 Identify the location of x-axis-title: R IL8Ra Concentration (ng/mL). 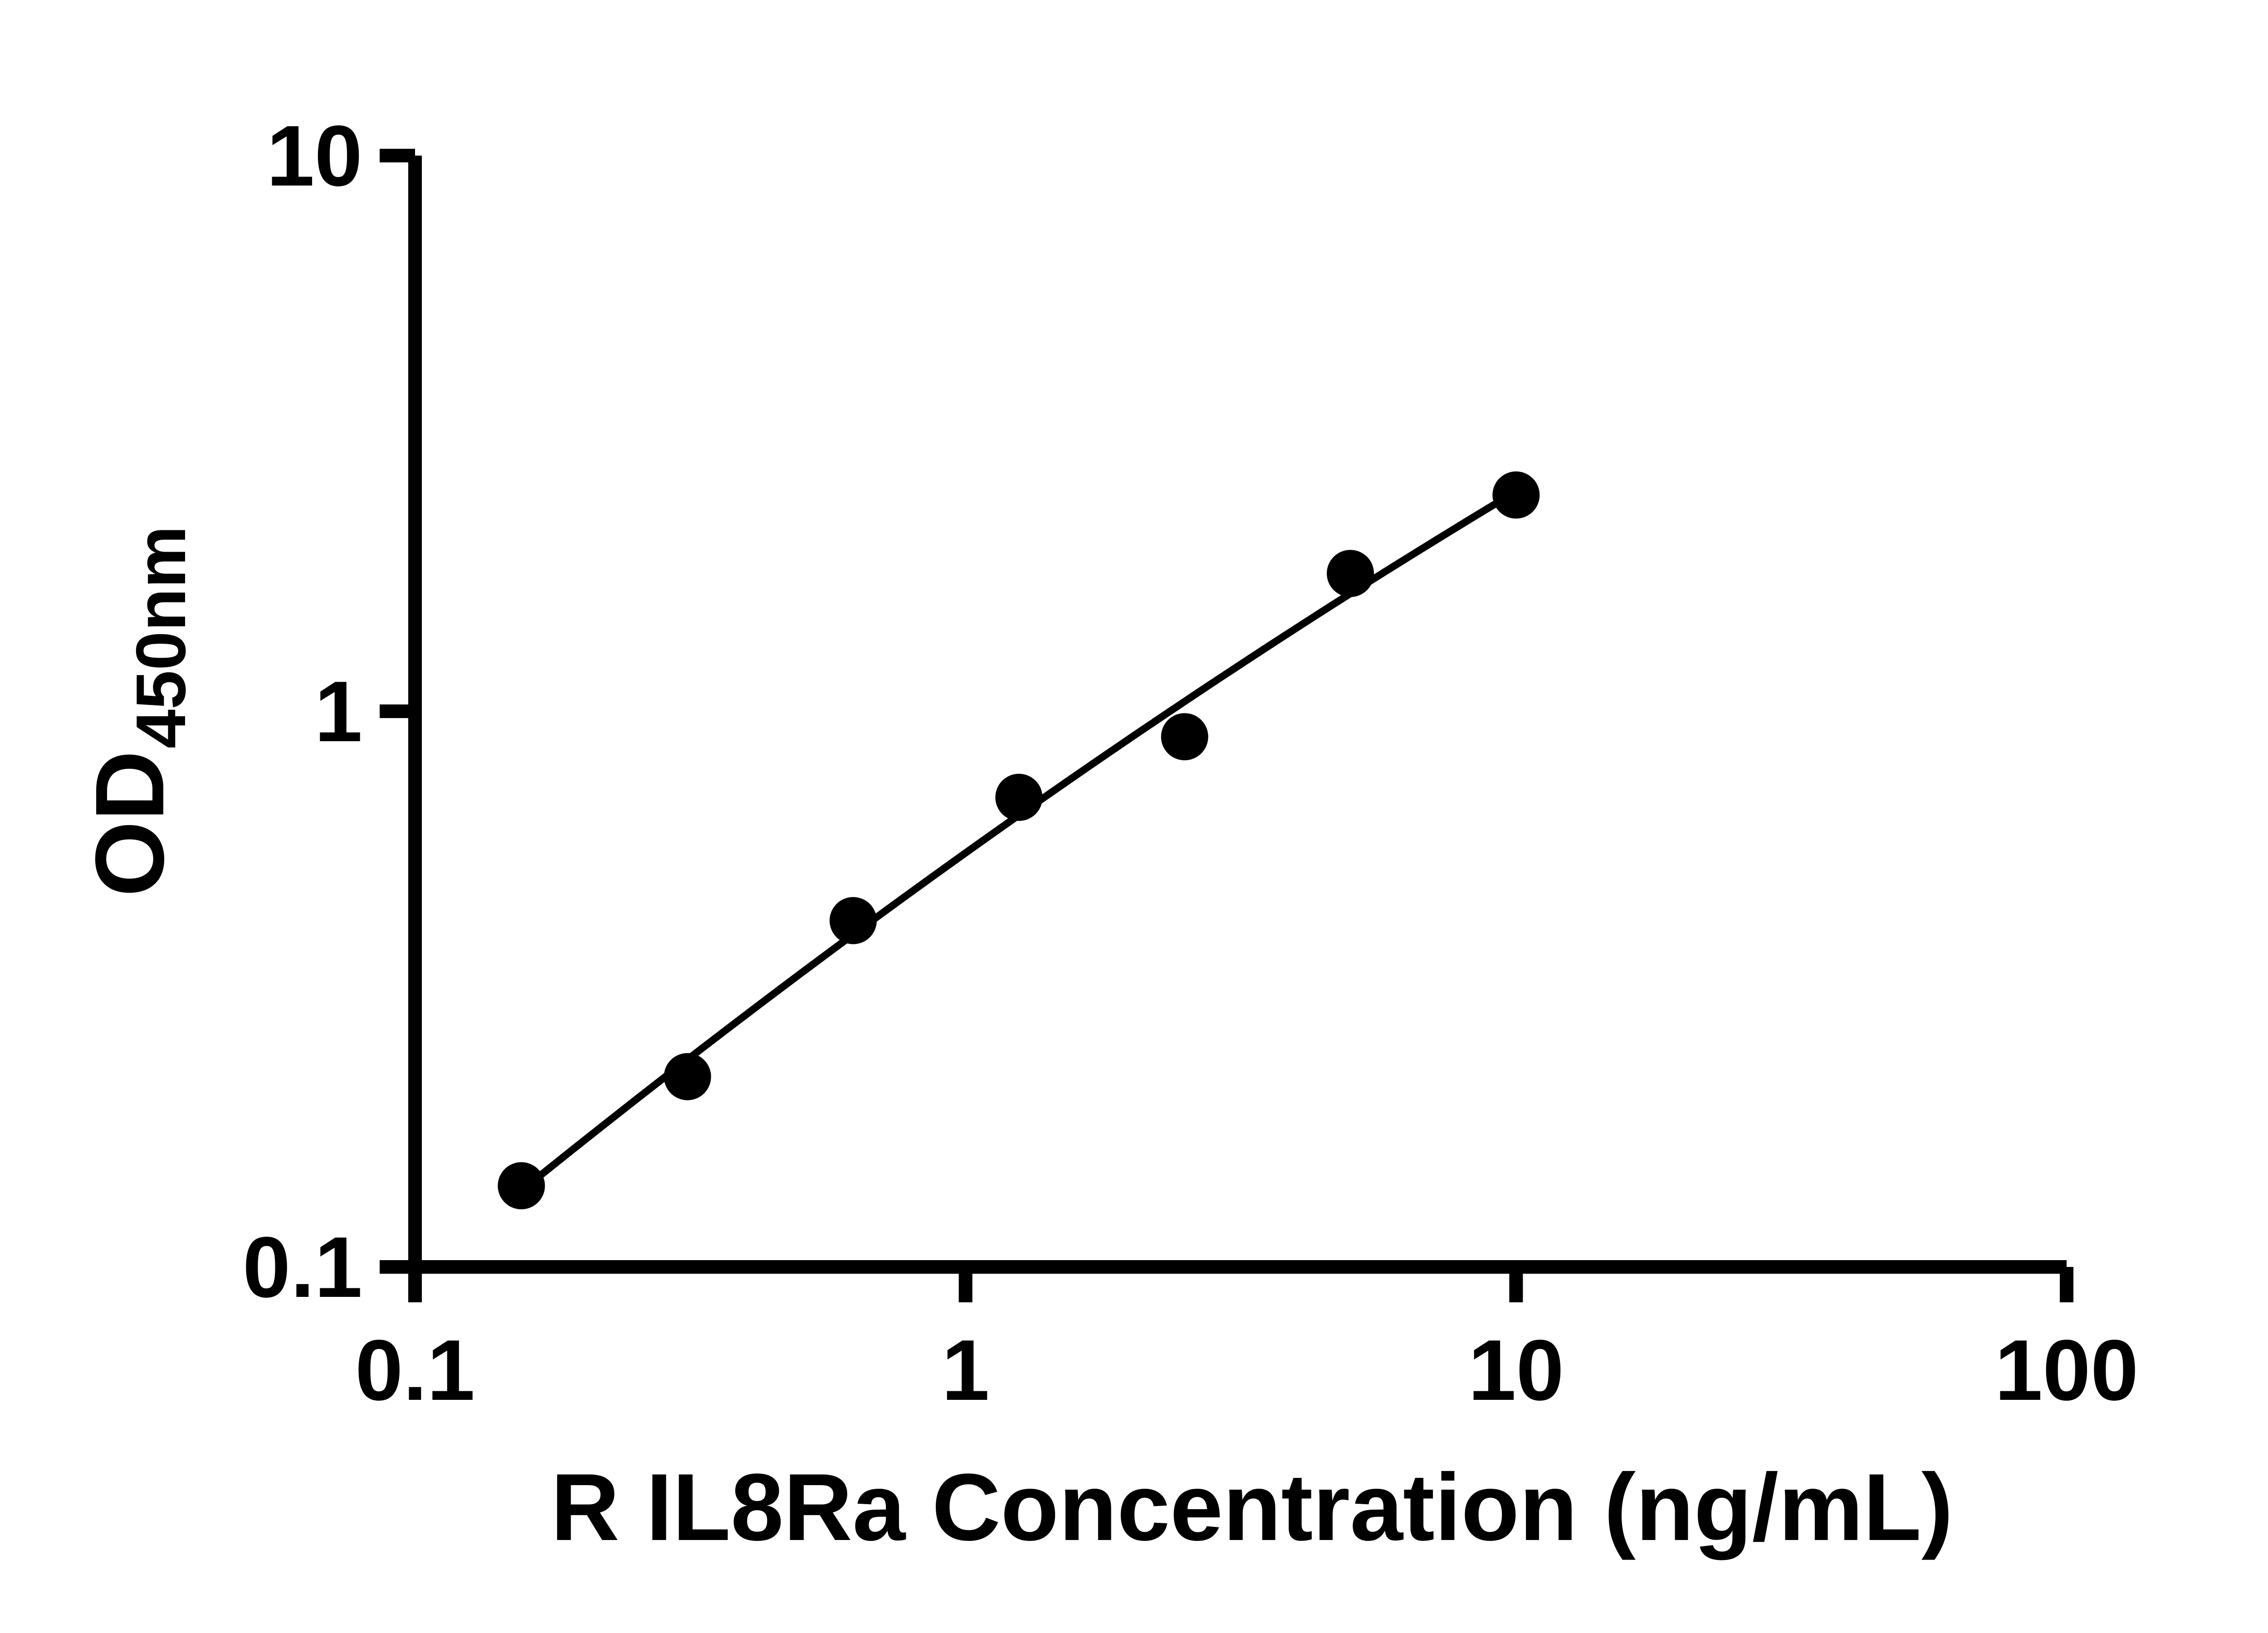
(1252, 1507).